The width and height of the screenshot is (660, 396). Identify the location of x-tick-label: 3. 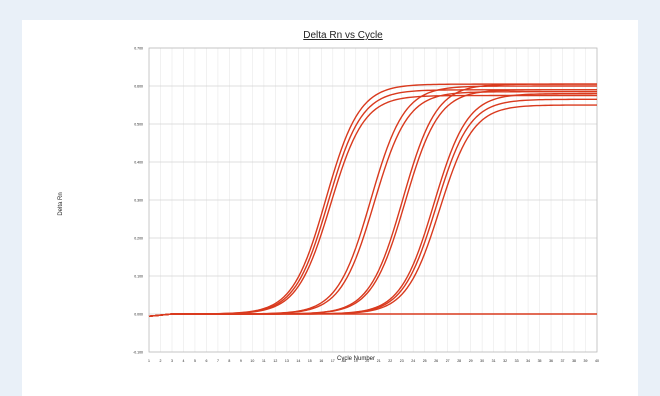
(172, 361).